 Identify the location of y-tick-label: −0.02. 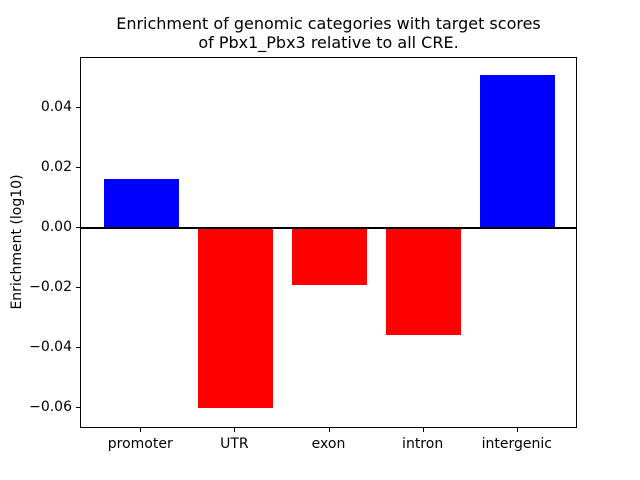
(50, 286).